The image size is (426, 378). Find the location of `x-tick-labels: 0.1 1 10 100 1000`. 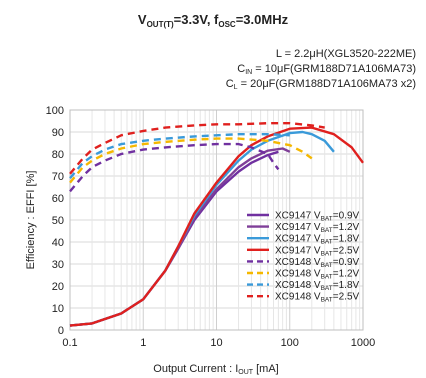

x-tick-labels: 0.1 1 10 100 1000 is located at coordinates (218, 343).